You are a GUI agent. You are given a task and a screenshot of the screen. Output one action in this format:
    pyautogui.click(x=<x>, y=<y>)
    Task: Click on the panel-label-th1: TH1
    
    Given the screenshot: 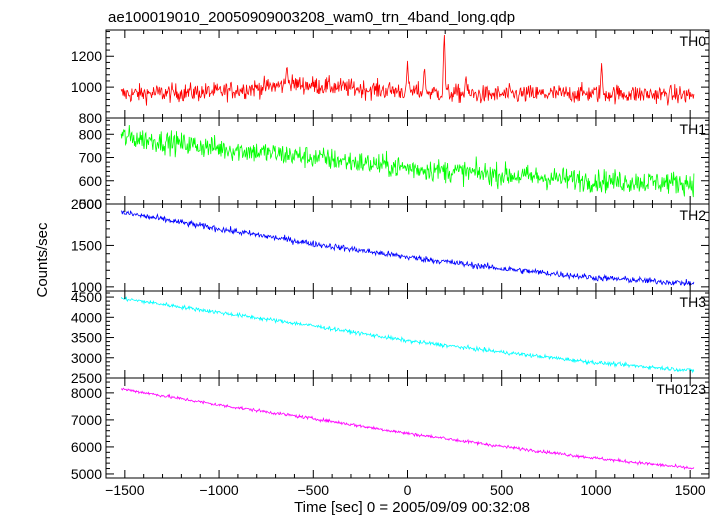 What is the action you would take?
    pyautogui.click(x=693, y=129)
    